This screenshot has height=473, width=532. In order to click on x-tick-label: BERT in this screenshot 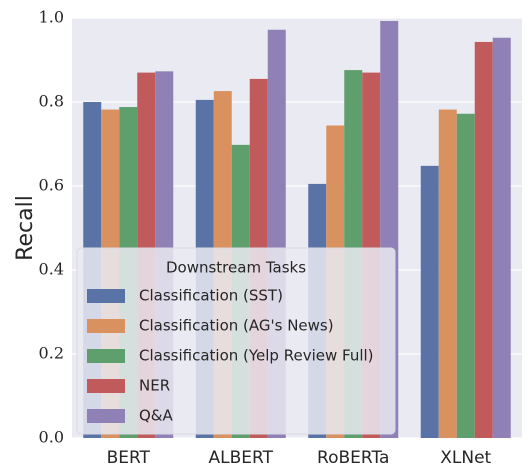, I will do `click(129, 458)`.